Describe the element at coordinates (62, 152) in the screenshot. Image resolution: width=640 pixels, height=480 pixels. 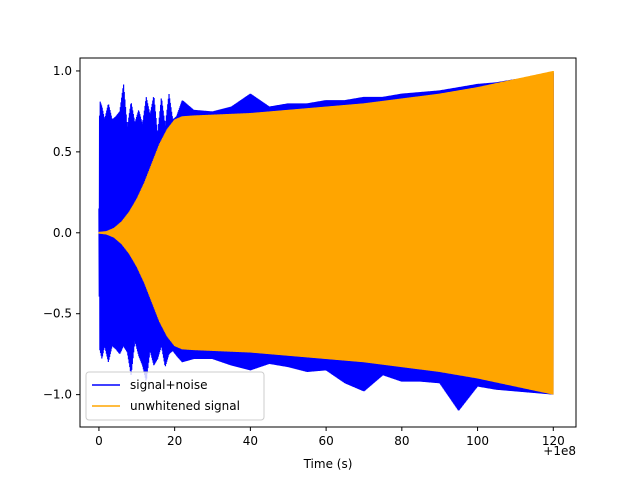
I see `y-tick-label: 0.5` at that location.